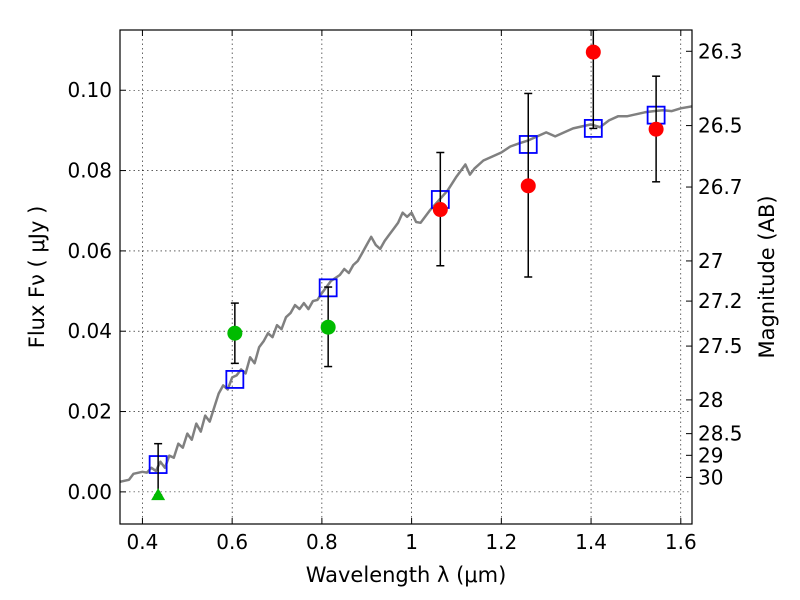  I want to click on y-axis-title: Flux Fν ( μJy ), so click(37, 277).